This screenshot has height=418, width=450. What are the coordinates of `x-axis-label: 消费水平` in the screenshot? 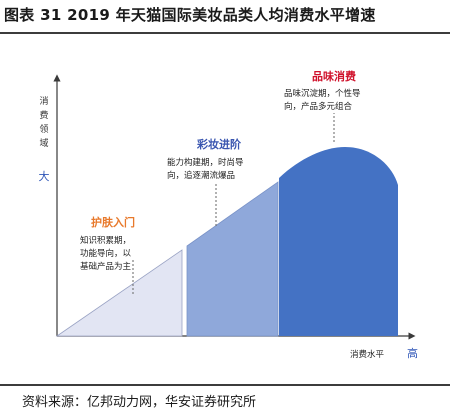 It's located at (367, 354).